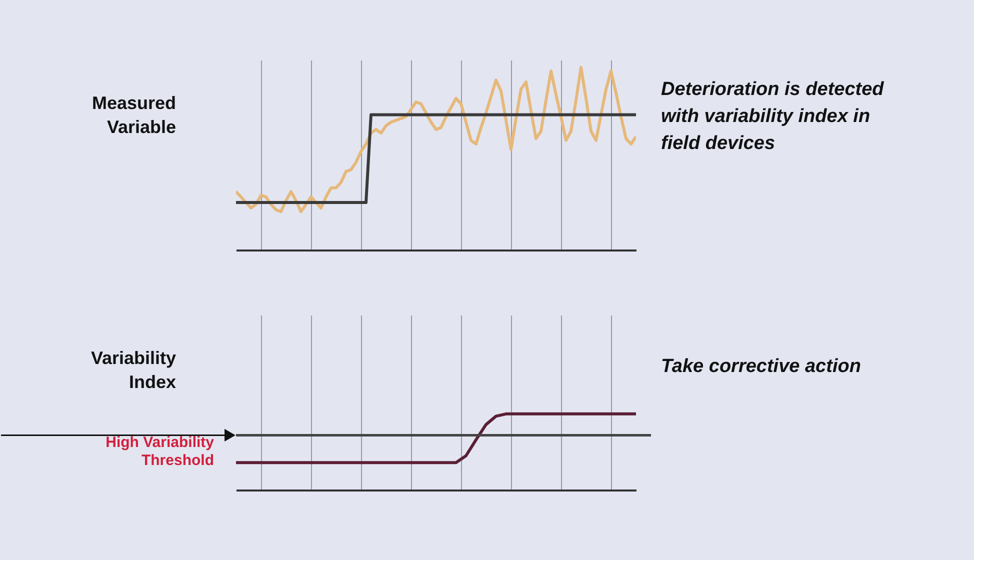 The width and height of the screenshot is (990, 585). I want to click on text: Deterioration is detected with variability index in field devices, so click(772, 116).